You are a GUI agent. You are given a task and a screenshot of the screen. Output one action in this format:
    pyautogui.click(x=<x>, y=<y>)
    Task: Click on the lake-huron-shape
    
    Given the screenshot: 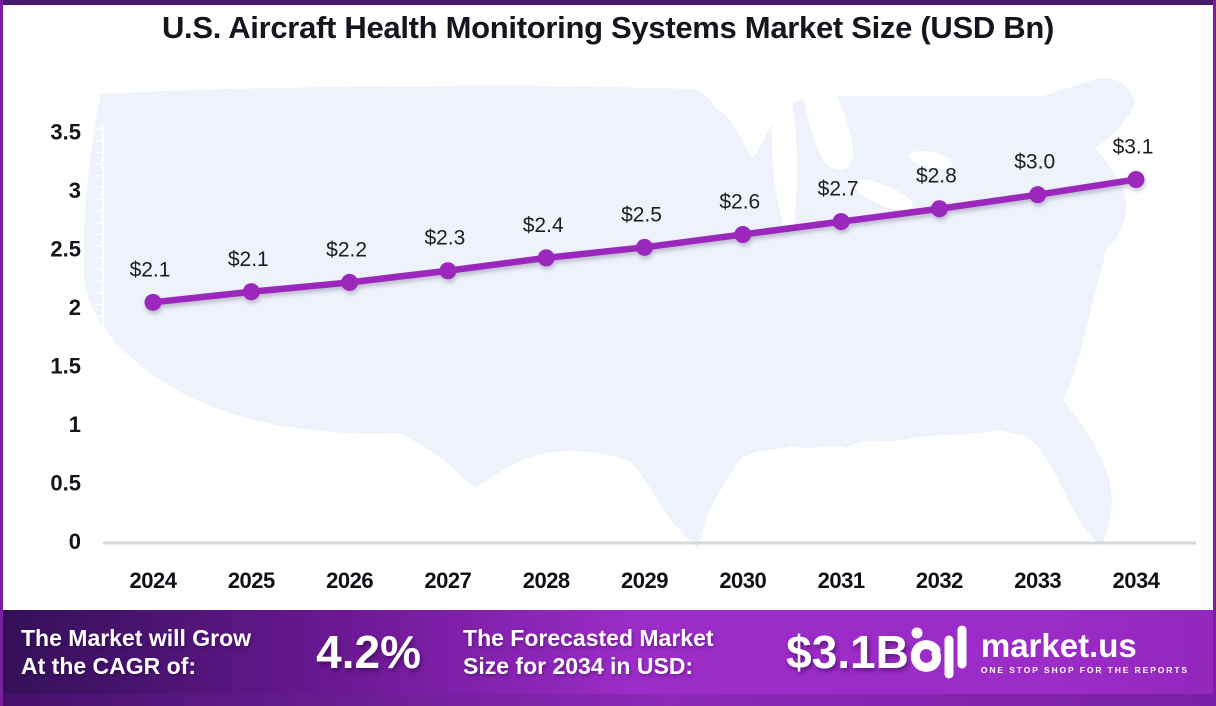 What is the action you would take?
    pyautogui.click(x=828, y=132)
    